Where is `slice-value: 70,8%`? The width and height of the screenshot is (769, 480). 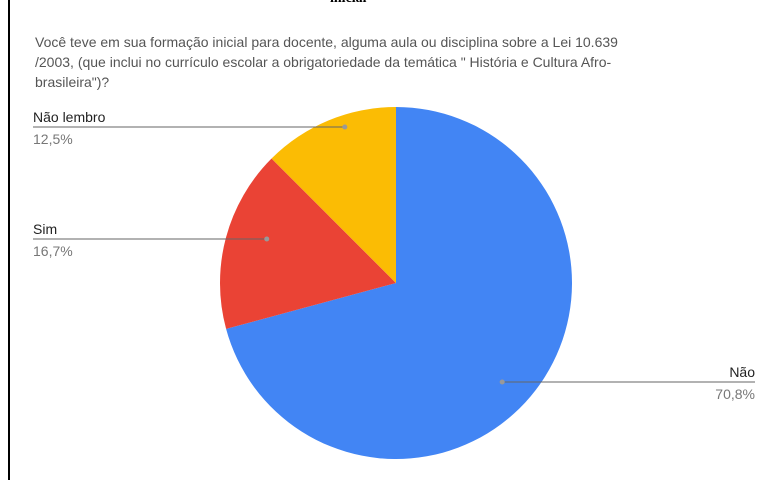
slice-value: 70,8% is located at coordinates (735, 394).